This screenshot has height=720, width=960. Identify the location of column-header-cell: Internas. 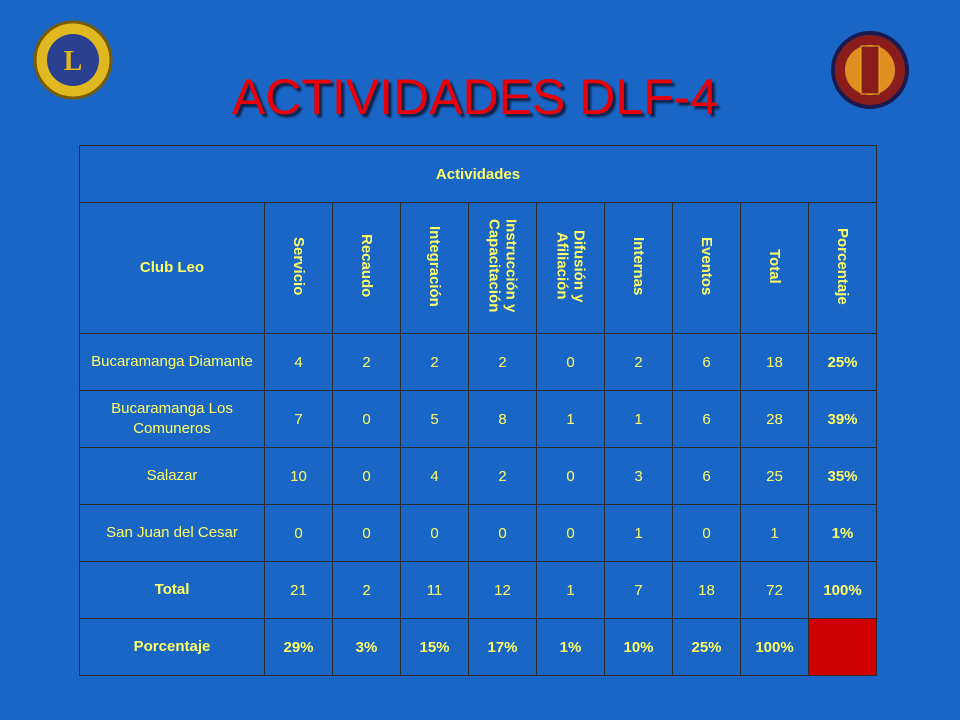
(638, 268).